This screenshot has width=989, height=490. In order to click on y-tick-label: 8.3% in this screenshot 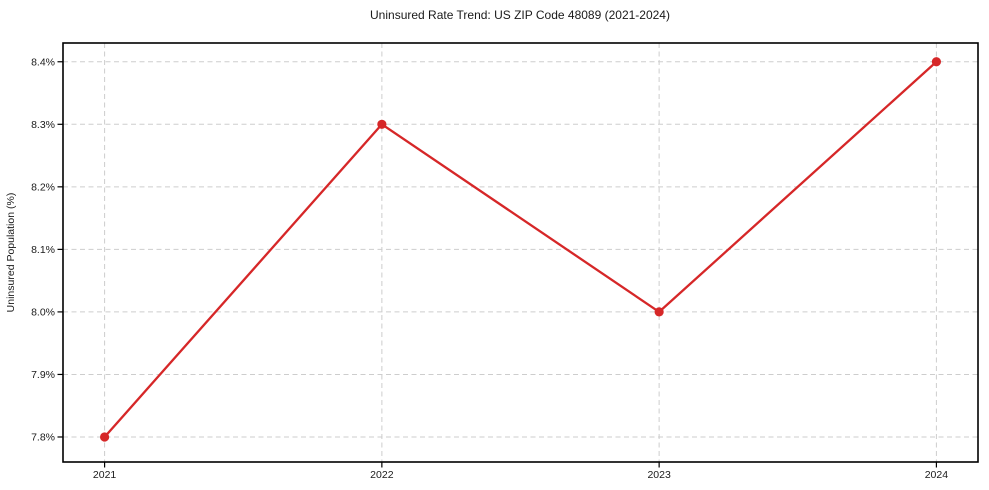, I will do `click(43, 125)`.